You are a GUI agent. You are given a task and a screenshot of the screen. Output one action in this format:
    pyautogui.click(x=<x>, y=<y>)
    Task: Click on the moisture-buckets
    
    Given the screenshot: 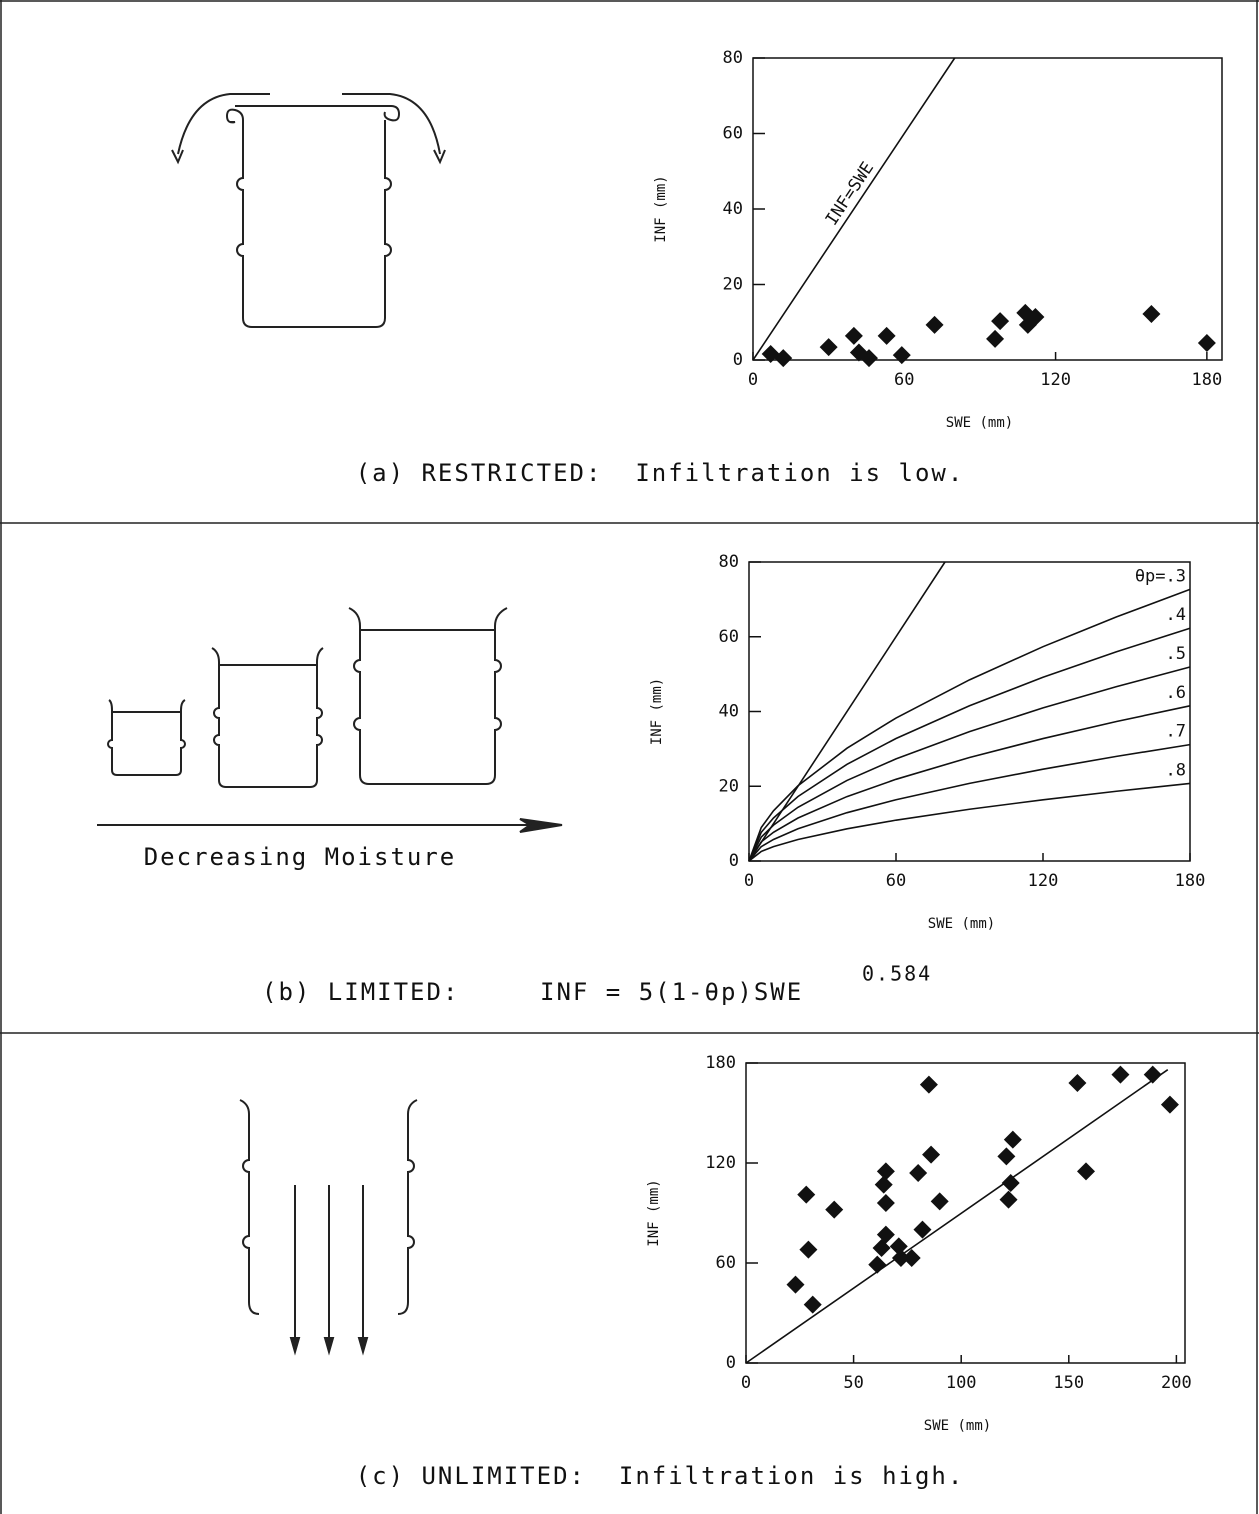 What is the action you would take?
    pyautogui.click(x=330, y=720)
    